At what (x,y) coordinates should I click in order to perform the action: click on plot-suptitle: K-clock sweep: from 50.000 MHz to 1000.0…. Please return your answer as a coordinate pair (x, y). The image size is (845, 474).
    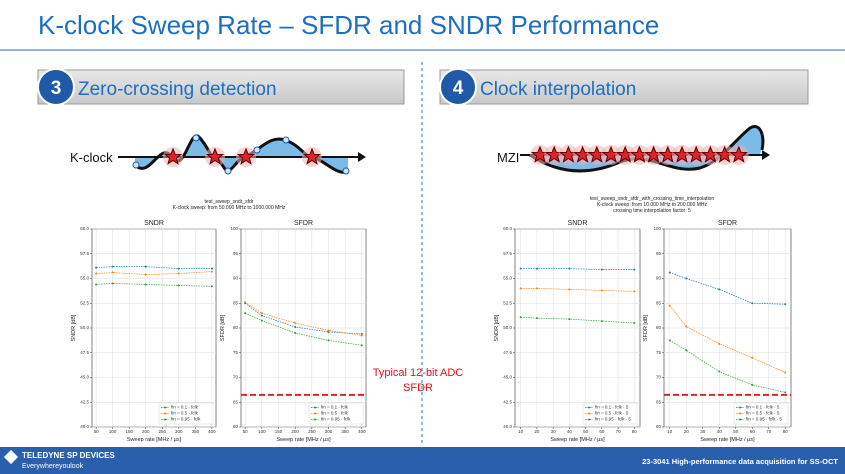
    Looking at the image, I should click on (229, 208).